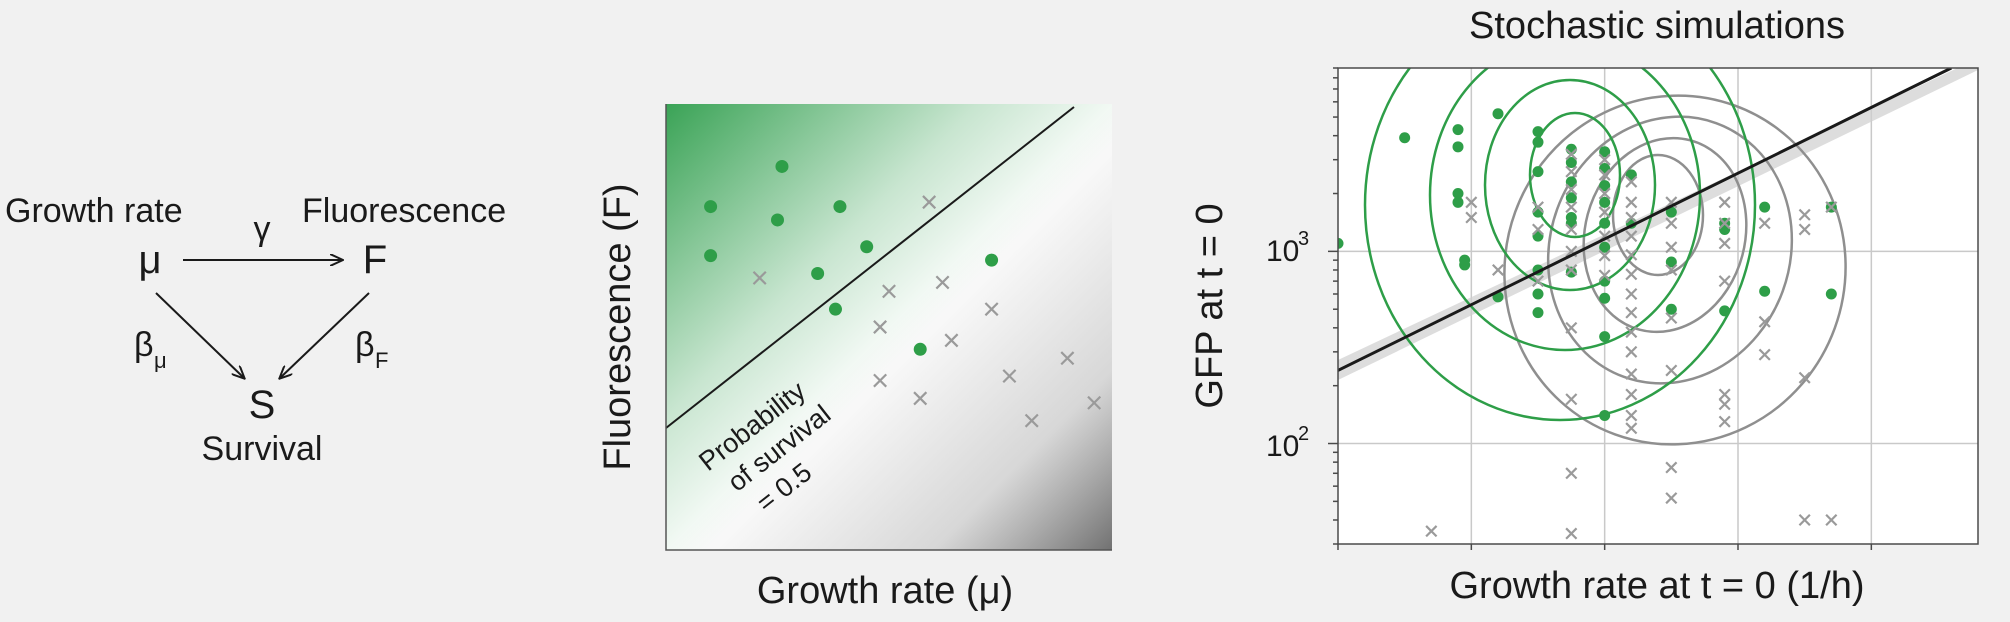 The width and height of the screenshot is (2010, 622). What do you see at coordinates (325, 335) in the screenshot?
I see `f-to-s-arrow` at bounding box center [325, 335].